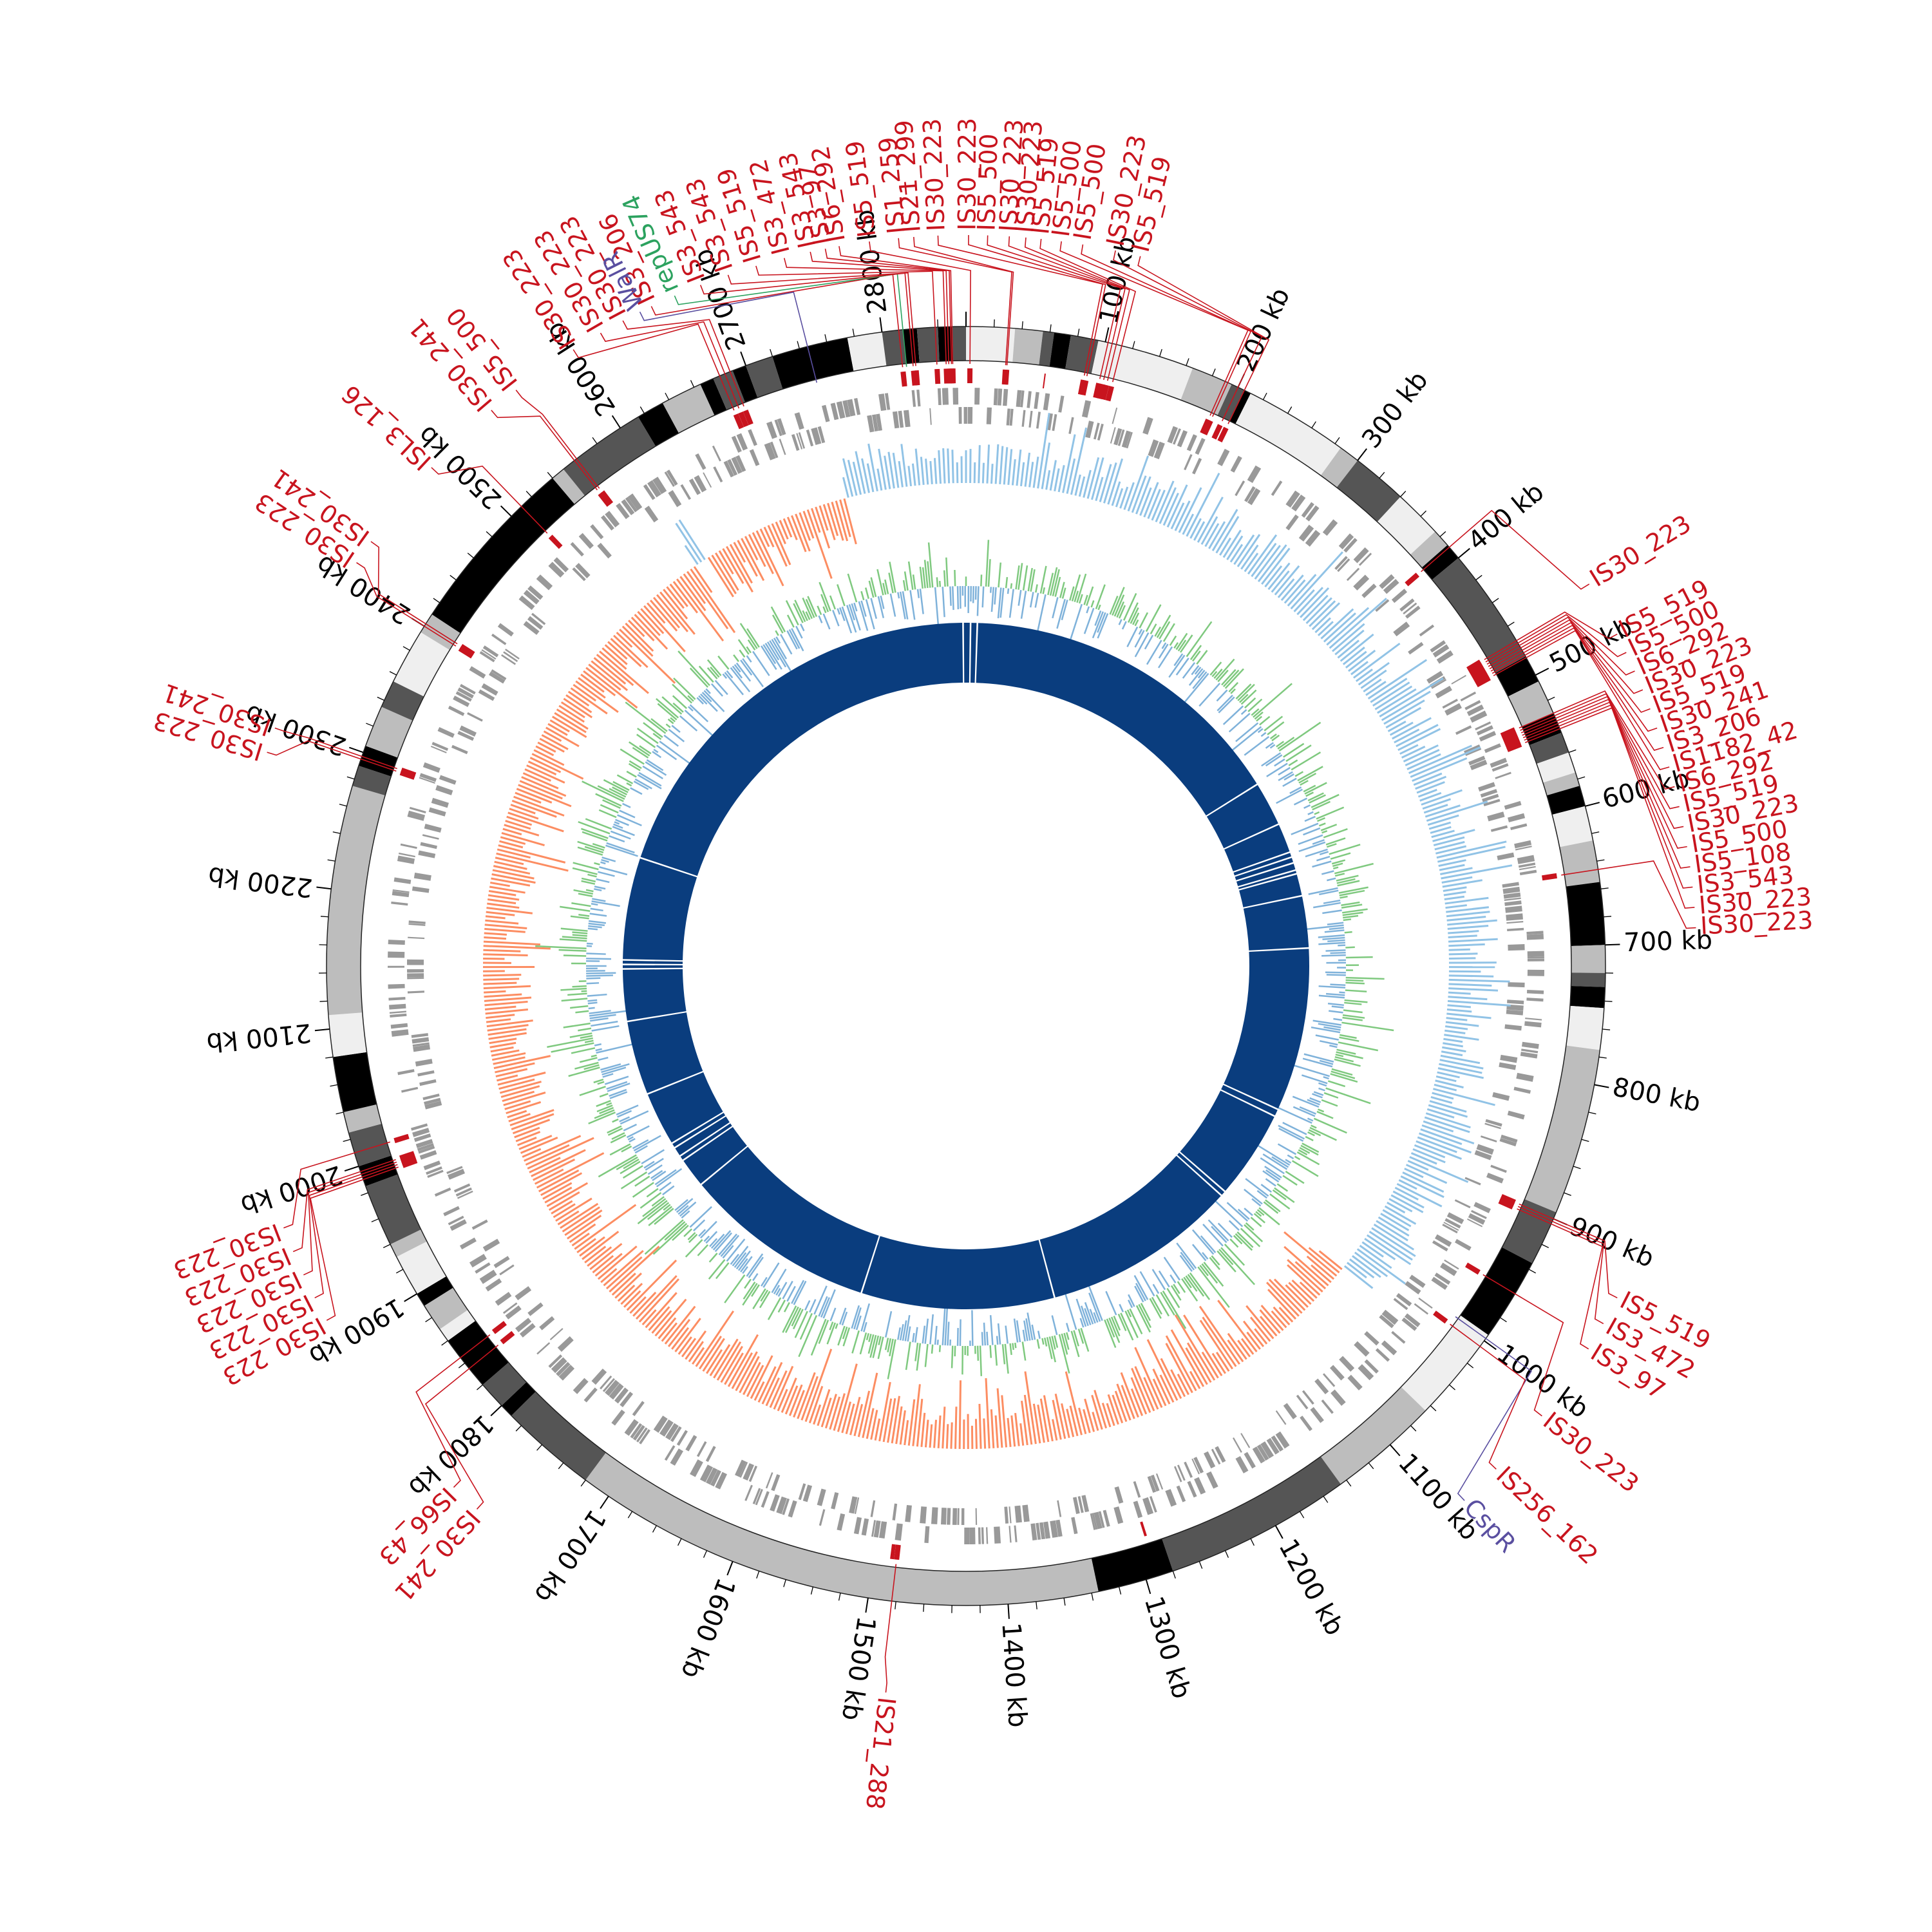  Describe the element at coordinates (1264, 869) in the screenshot. I see `inner-ring-segment` at that location.